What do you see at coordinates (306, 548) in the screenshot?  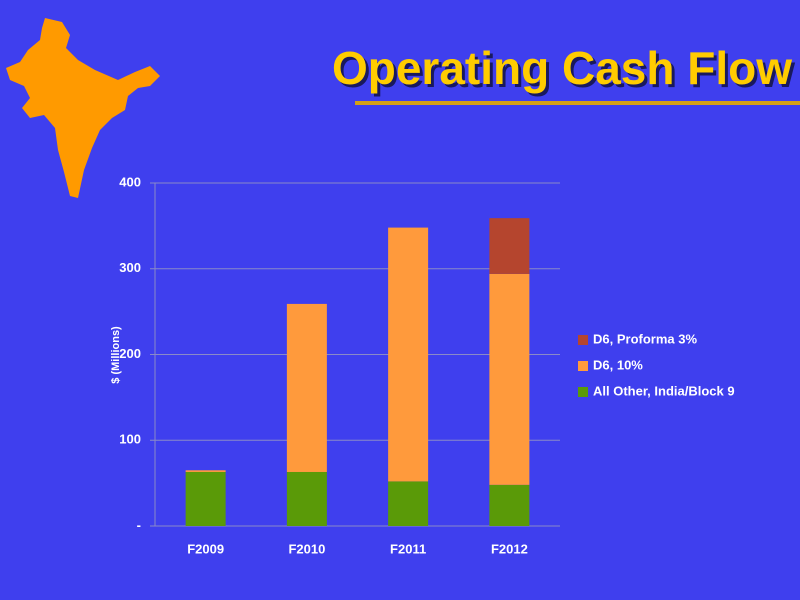 I see `x-tick-label: F2010` at bounding box center [306, 548].